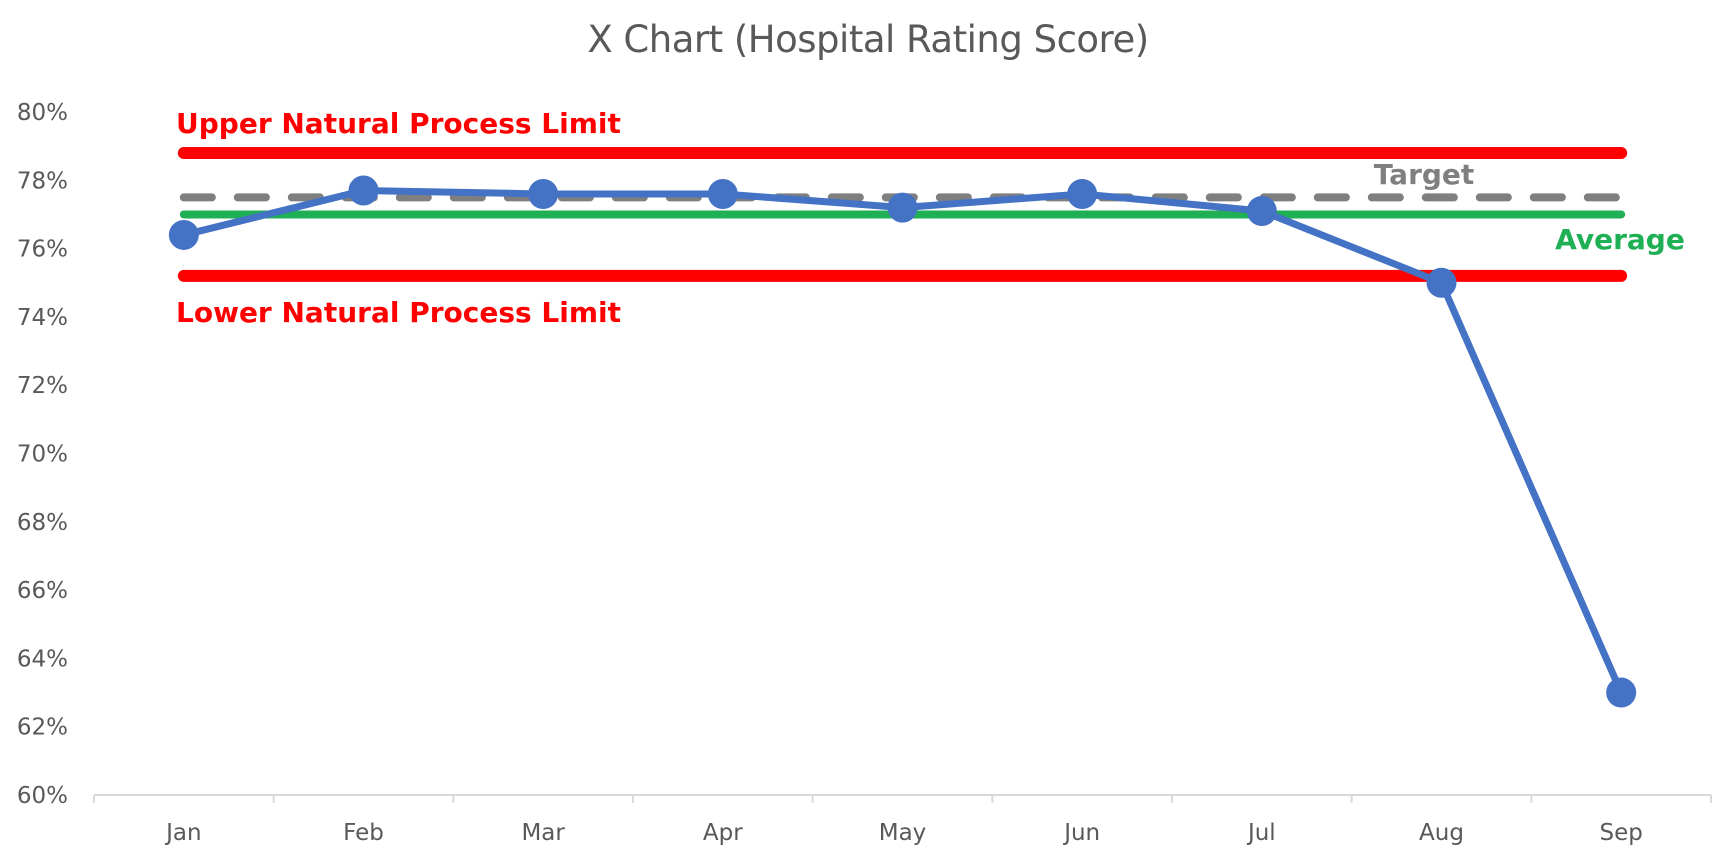  I want to click on x-axis: Jan Feb Mar Apr May Jun Jul Aug Sep, so click(902, 820).